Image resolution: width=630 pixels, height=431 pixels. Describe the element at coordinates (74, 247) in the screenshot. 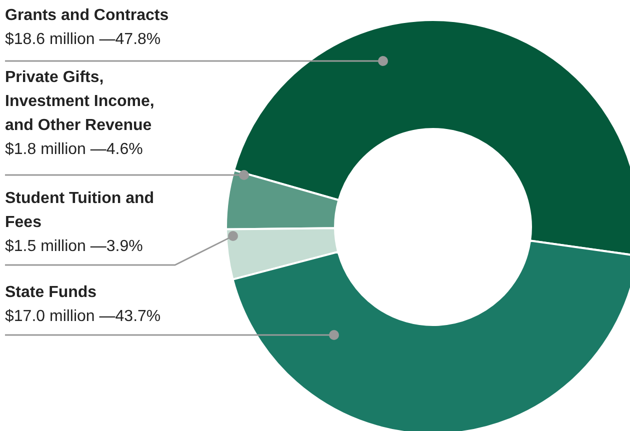

I see `data-label: $1.5 million —3.9%` at that location.